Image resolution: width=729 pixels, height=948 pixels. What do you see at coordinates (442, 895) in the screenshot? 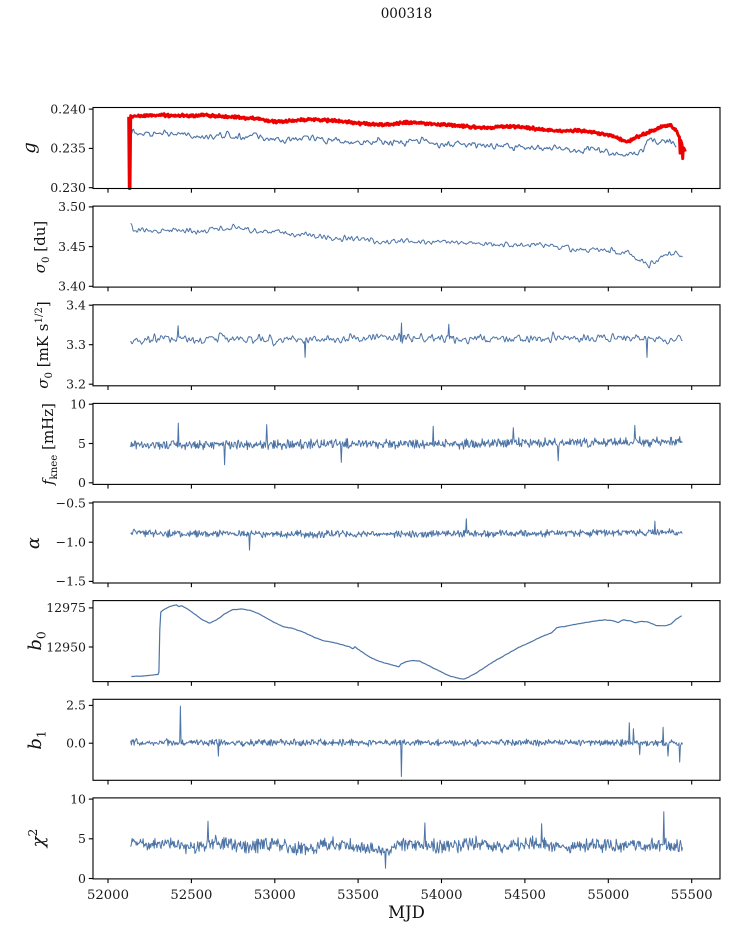
I see `x-tick-label: 54000` at bounding box center [442, 895].